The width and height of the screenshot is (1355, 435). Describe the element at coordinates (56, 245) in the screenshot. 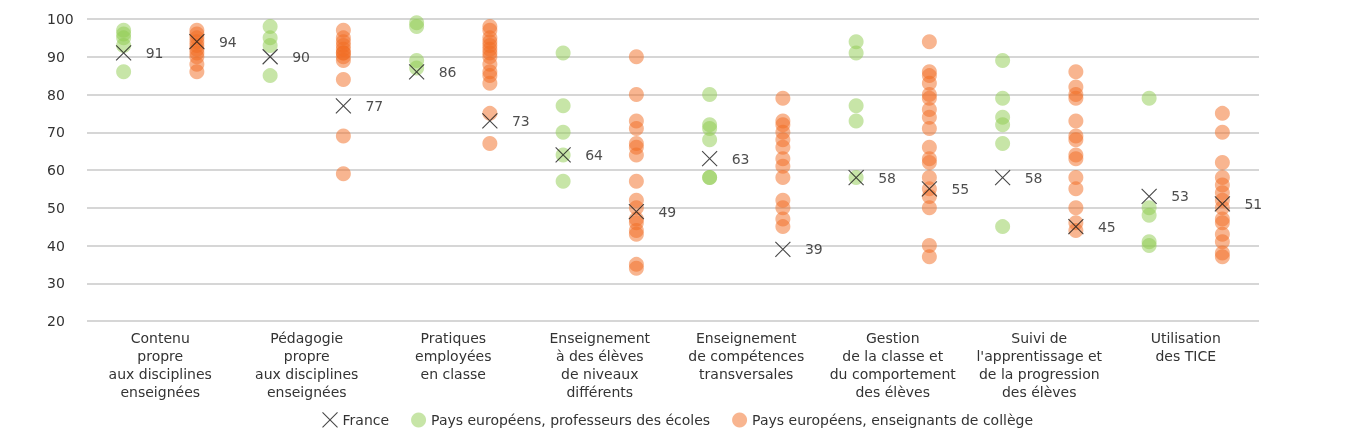

I see `y-tick-label: 40` at that location.